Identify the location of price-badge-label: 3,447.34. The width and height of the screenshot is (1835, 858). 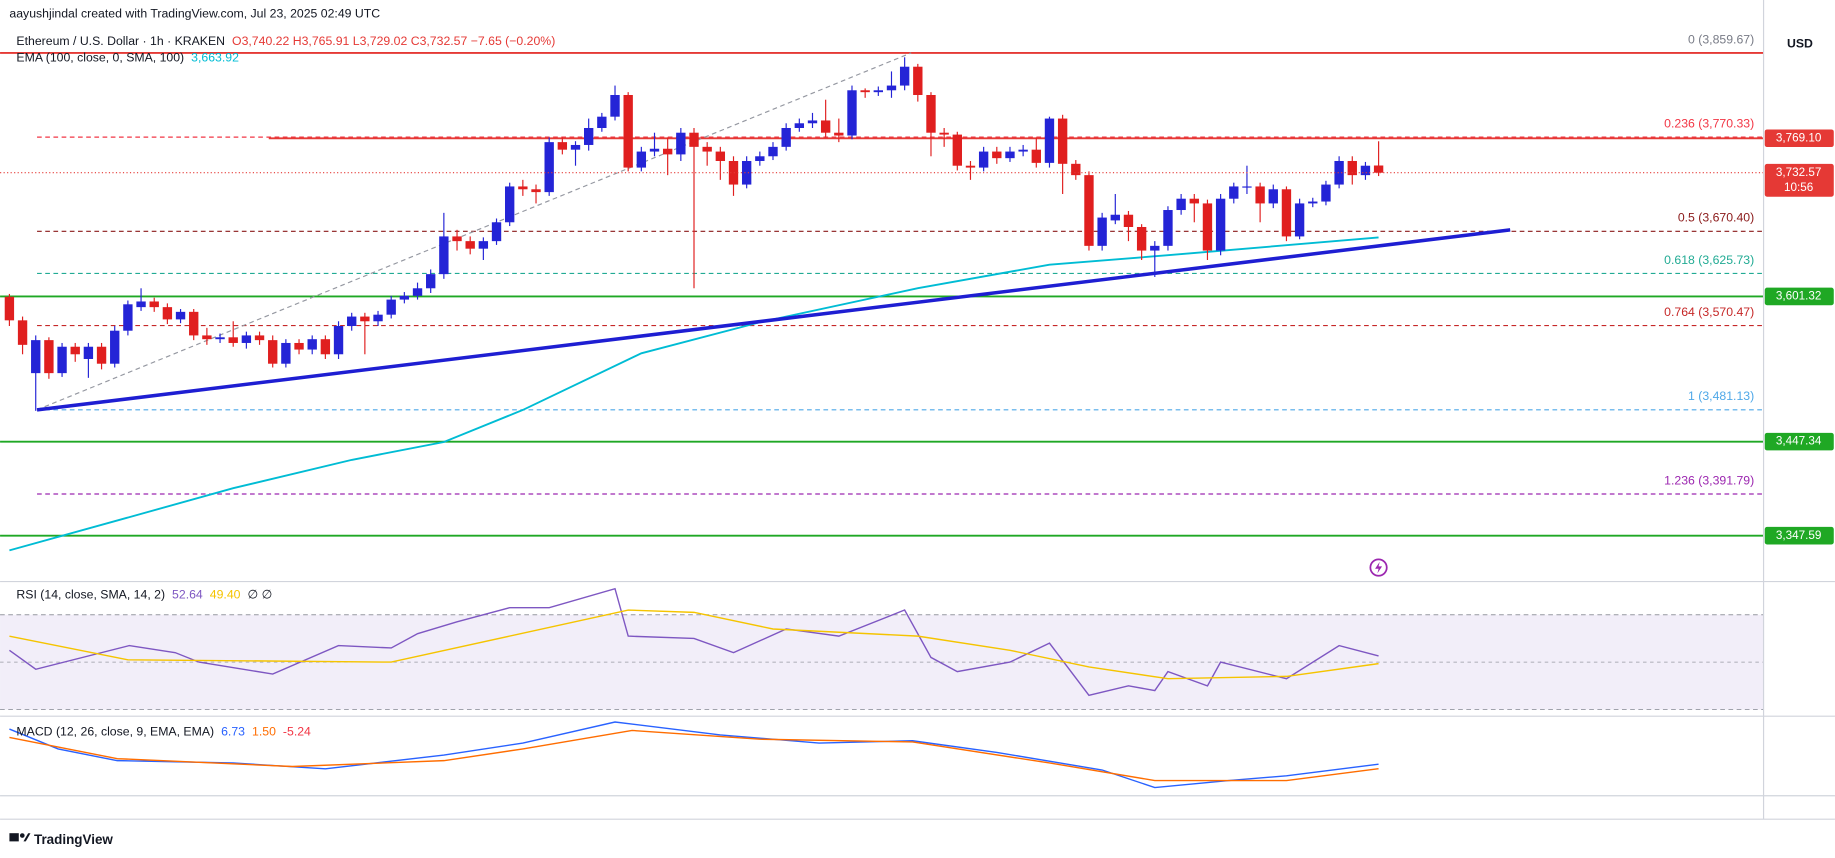
(1799, 441).